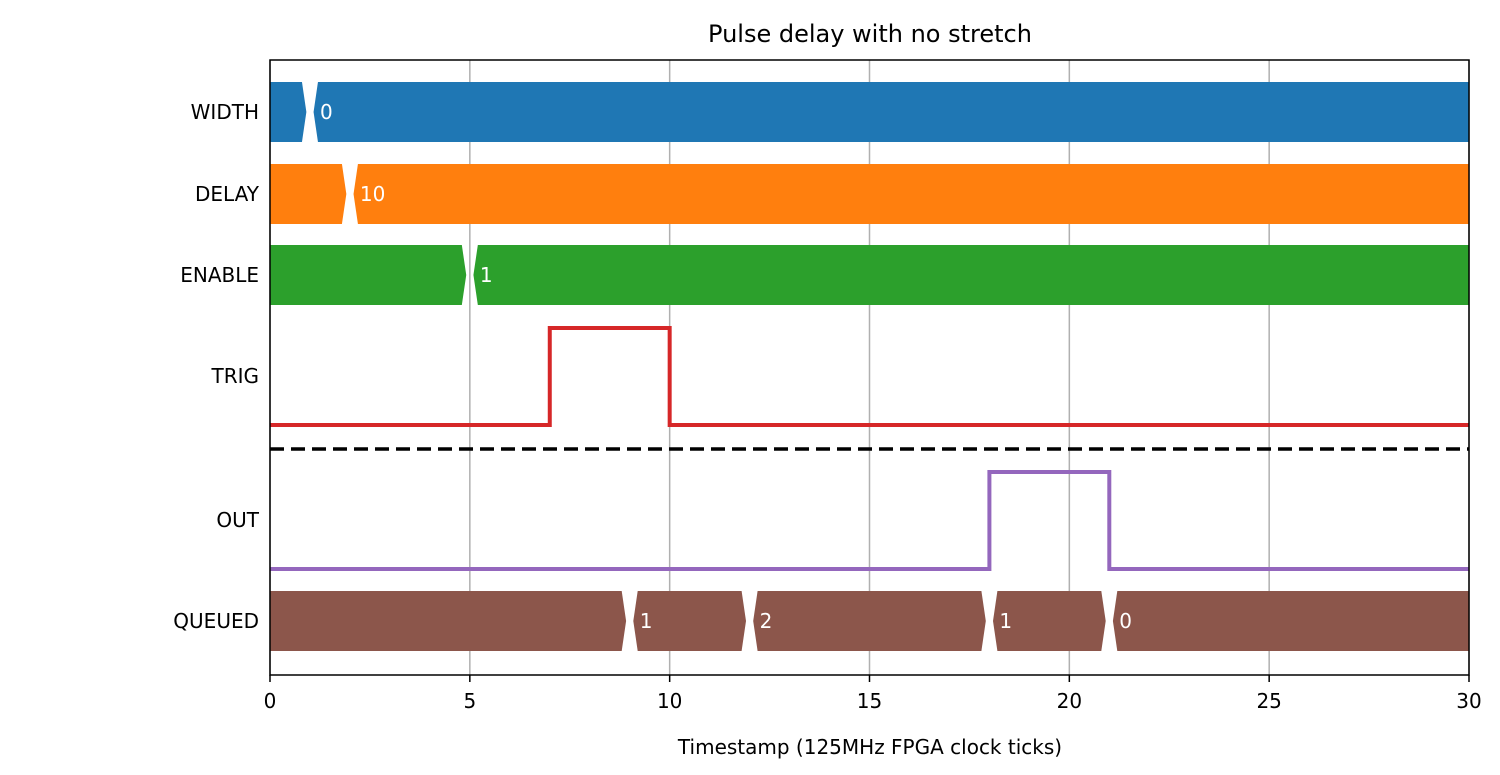  Describe the element at coordinates (1005, 621) in the screenshot. I see `queued-value-2: 1` at that location.